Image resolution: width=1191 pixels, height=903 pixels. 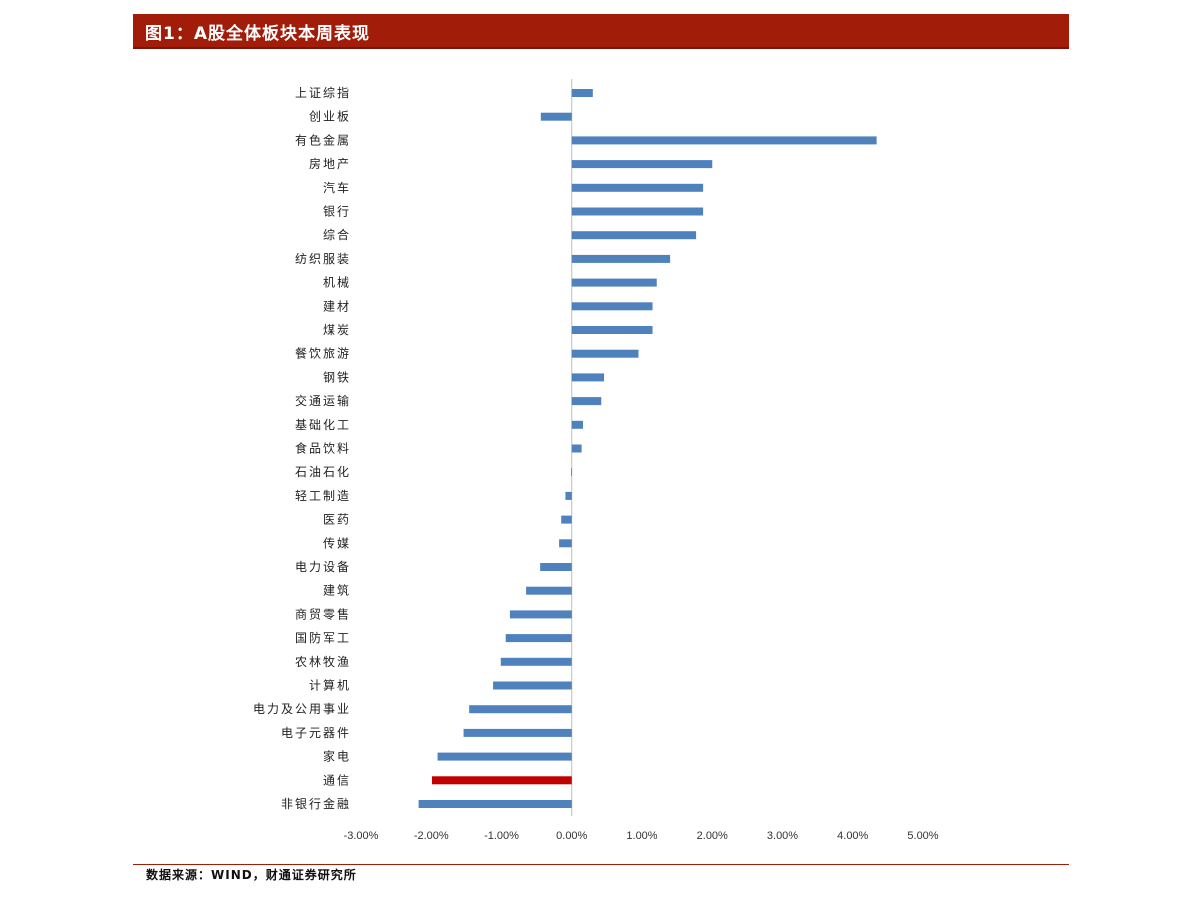 What do you see at coordinates (323, 662) in the screenshot?
I see `category-label: 农林牧渔` at bounding box center [323, 662].